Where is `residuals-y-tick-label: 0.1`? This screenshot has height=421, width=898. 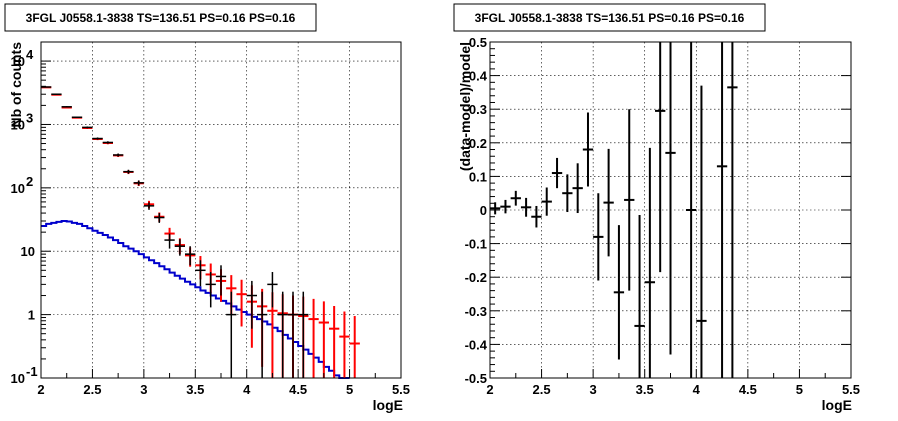
residuals-y-tick-label: 0.1 is located at coordinates (478, 176).